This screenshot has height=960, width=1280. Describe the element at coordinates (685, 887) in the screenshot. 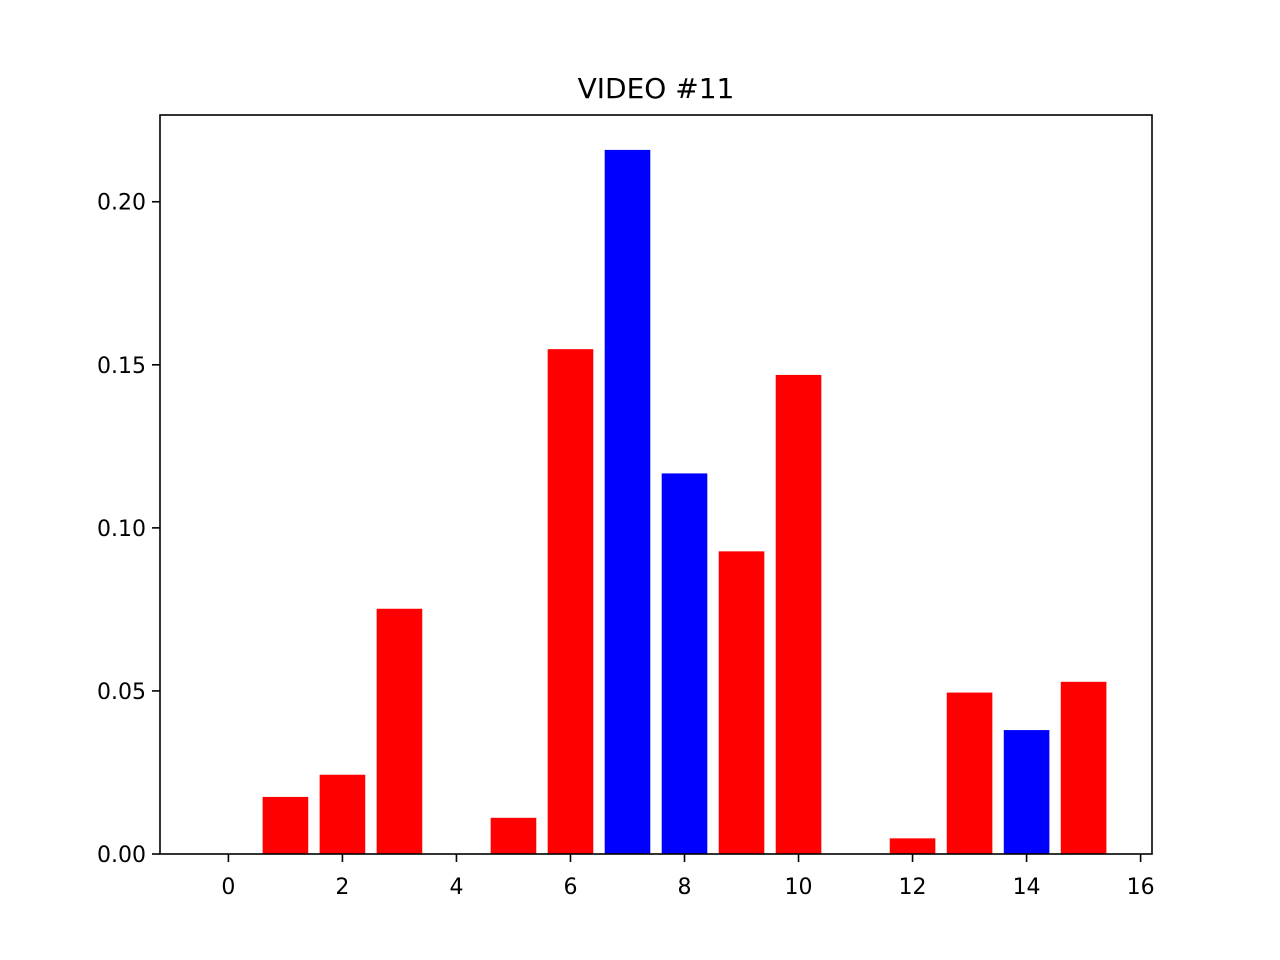

I see `x-tick-label-8: 8` at that location.